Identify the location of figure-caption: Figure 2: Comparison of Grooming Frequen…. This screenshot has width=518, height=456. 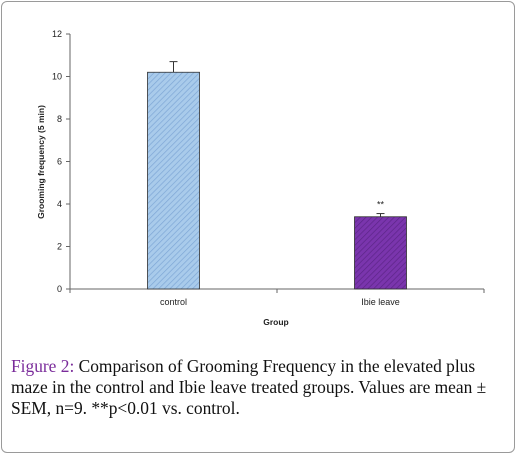
(259, 387).